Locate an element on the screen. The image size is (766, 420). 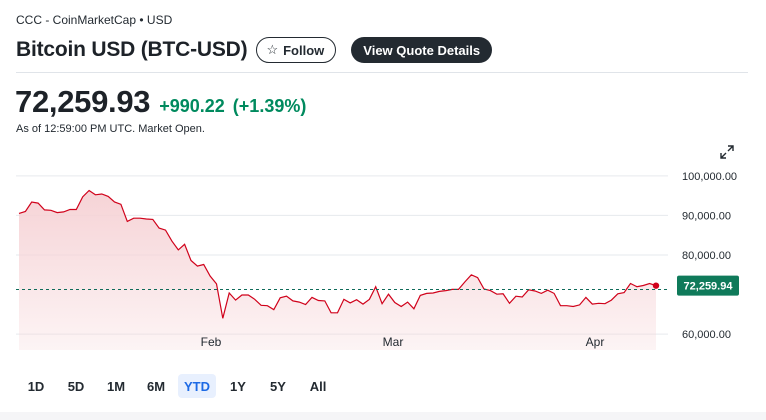
follow-button: ☆ Follow is located at coordinates (296, 50).